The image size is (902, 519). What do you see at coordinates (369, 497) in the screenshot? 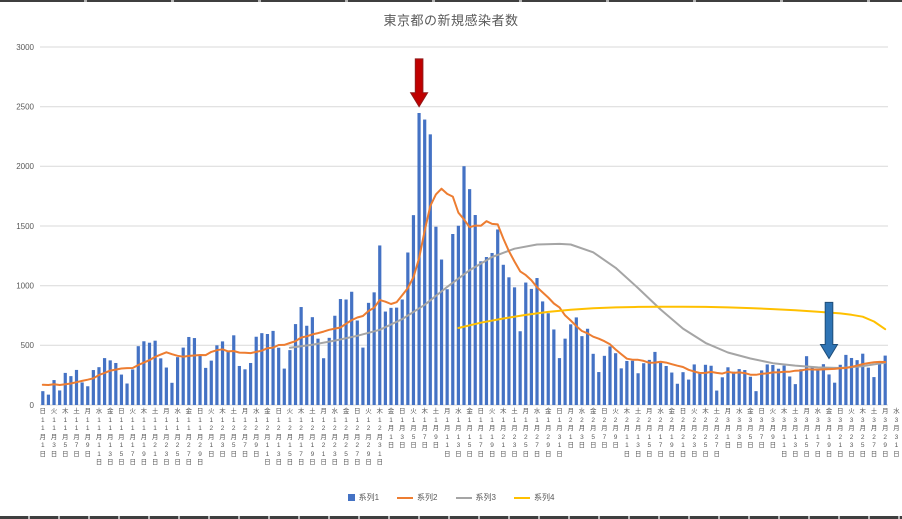
I see `legend-label: 系列1` at bounding box center [369, 497].